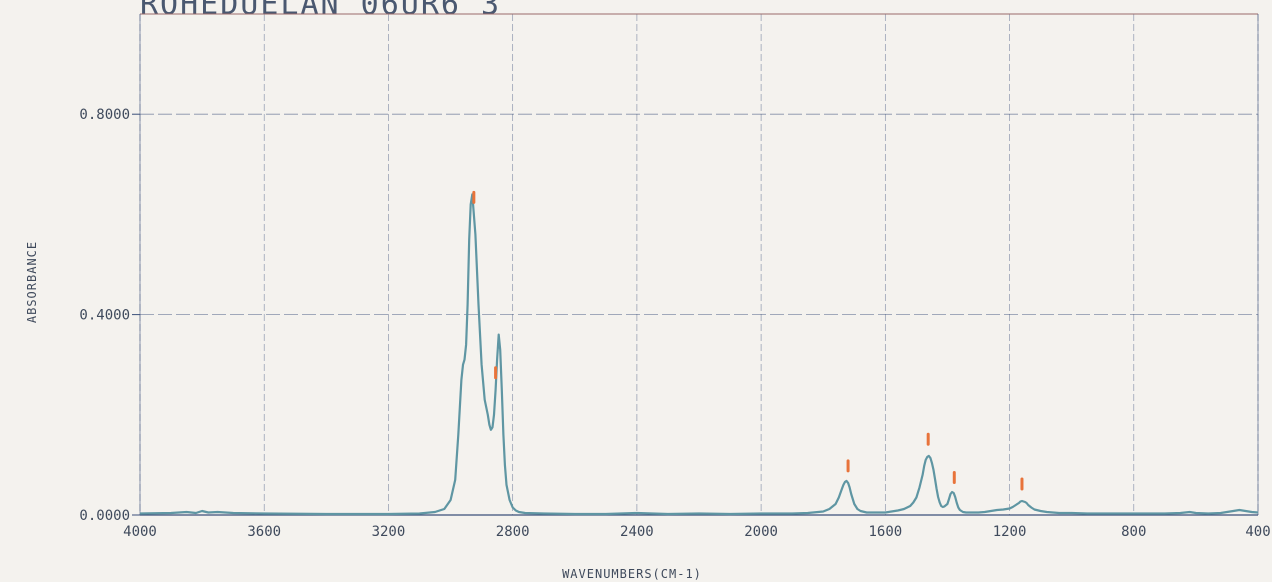 This screenshot has width=1272, height=582. What do you see at coordinates (104, 316) in the screenshot?
I see `y-tick-label: 0.4000` at bounding box center [104, 316].